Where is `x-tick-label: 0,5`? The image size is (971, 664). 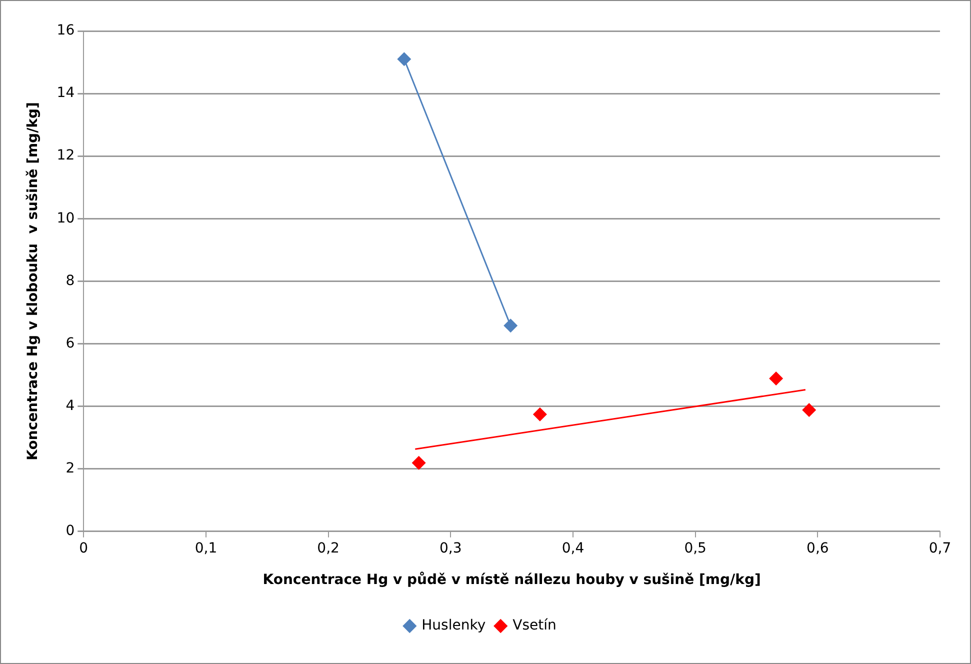 x-tick-label: 0,5 is located at coordinates (695, 548).